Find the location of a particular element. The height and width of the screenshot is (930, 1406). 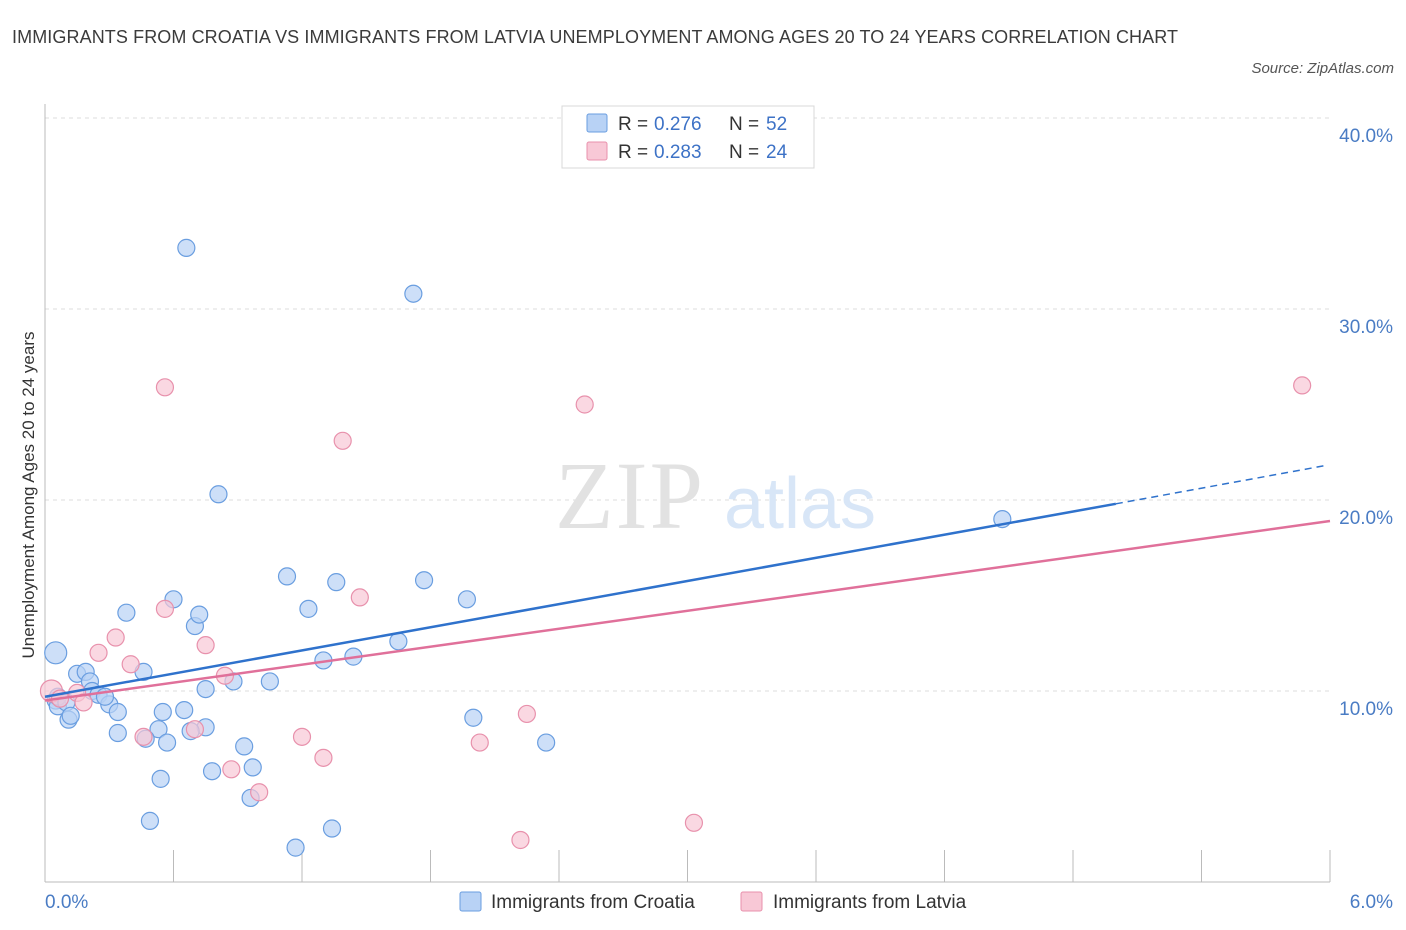

legend-n-label-latvia: N = is located at coordinates (744, 152).